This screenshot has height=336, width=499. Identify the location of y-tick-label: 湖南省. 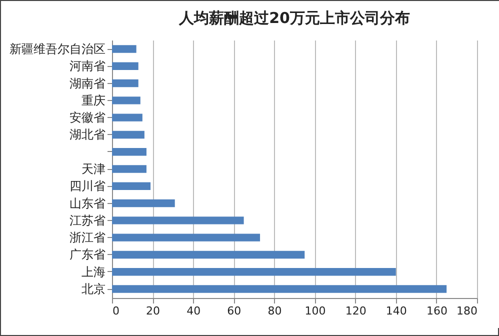
(88, 83).